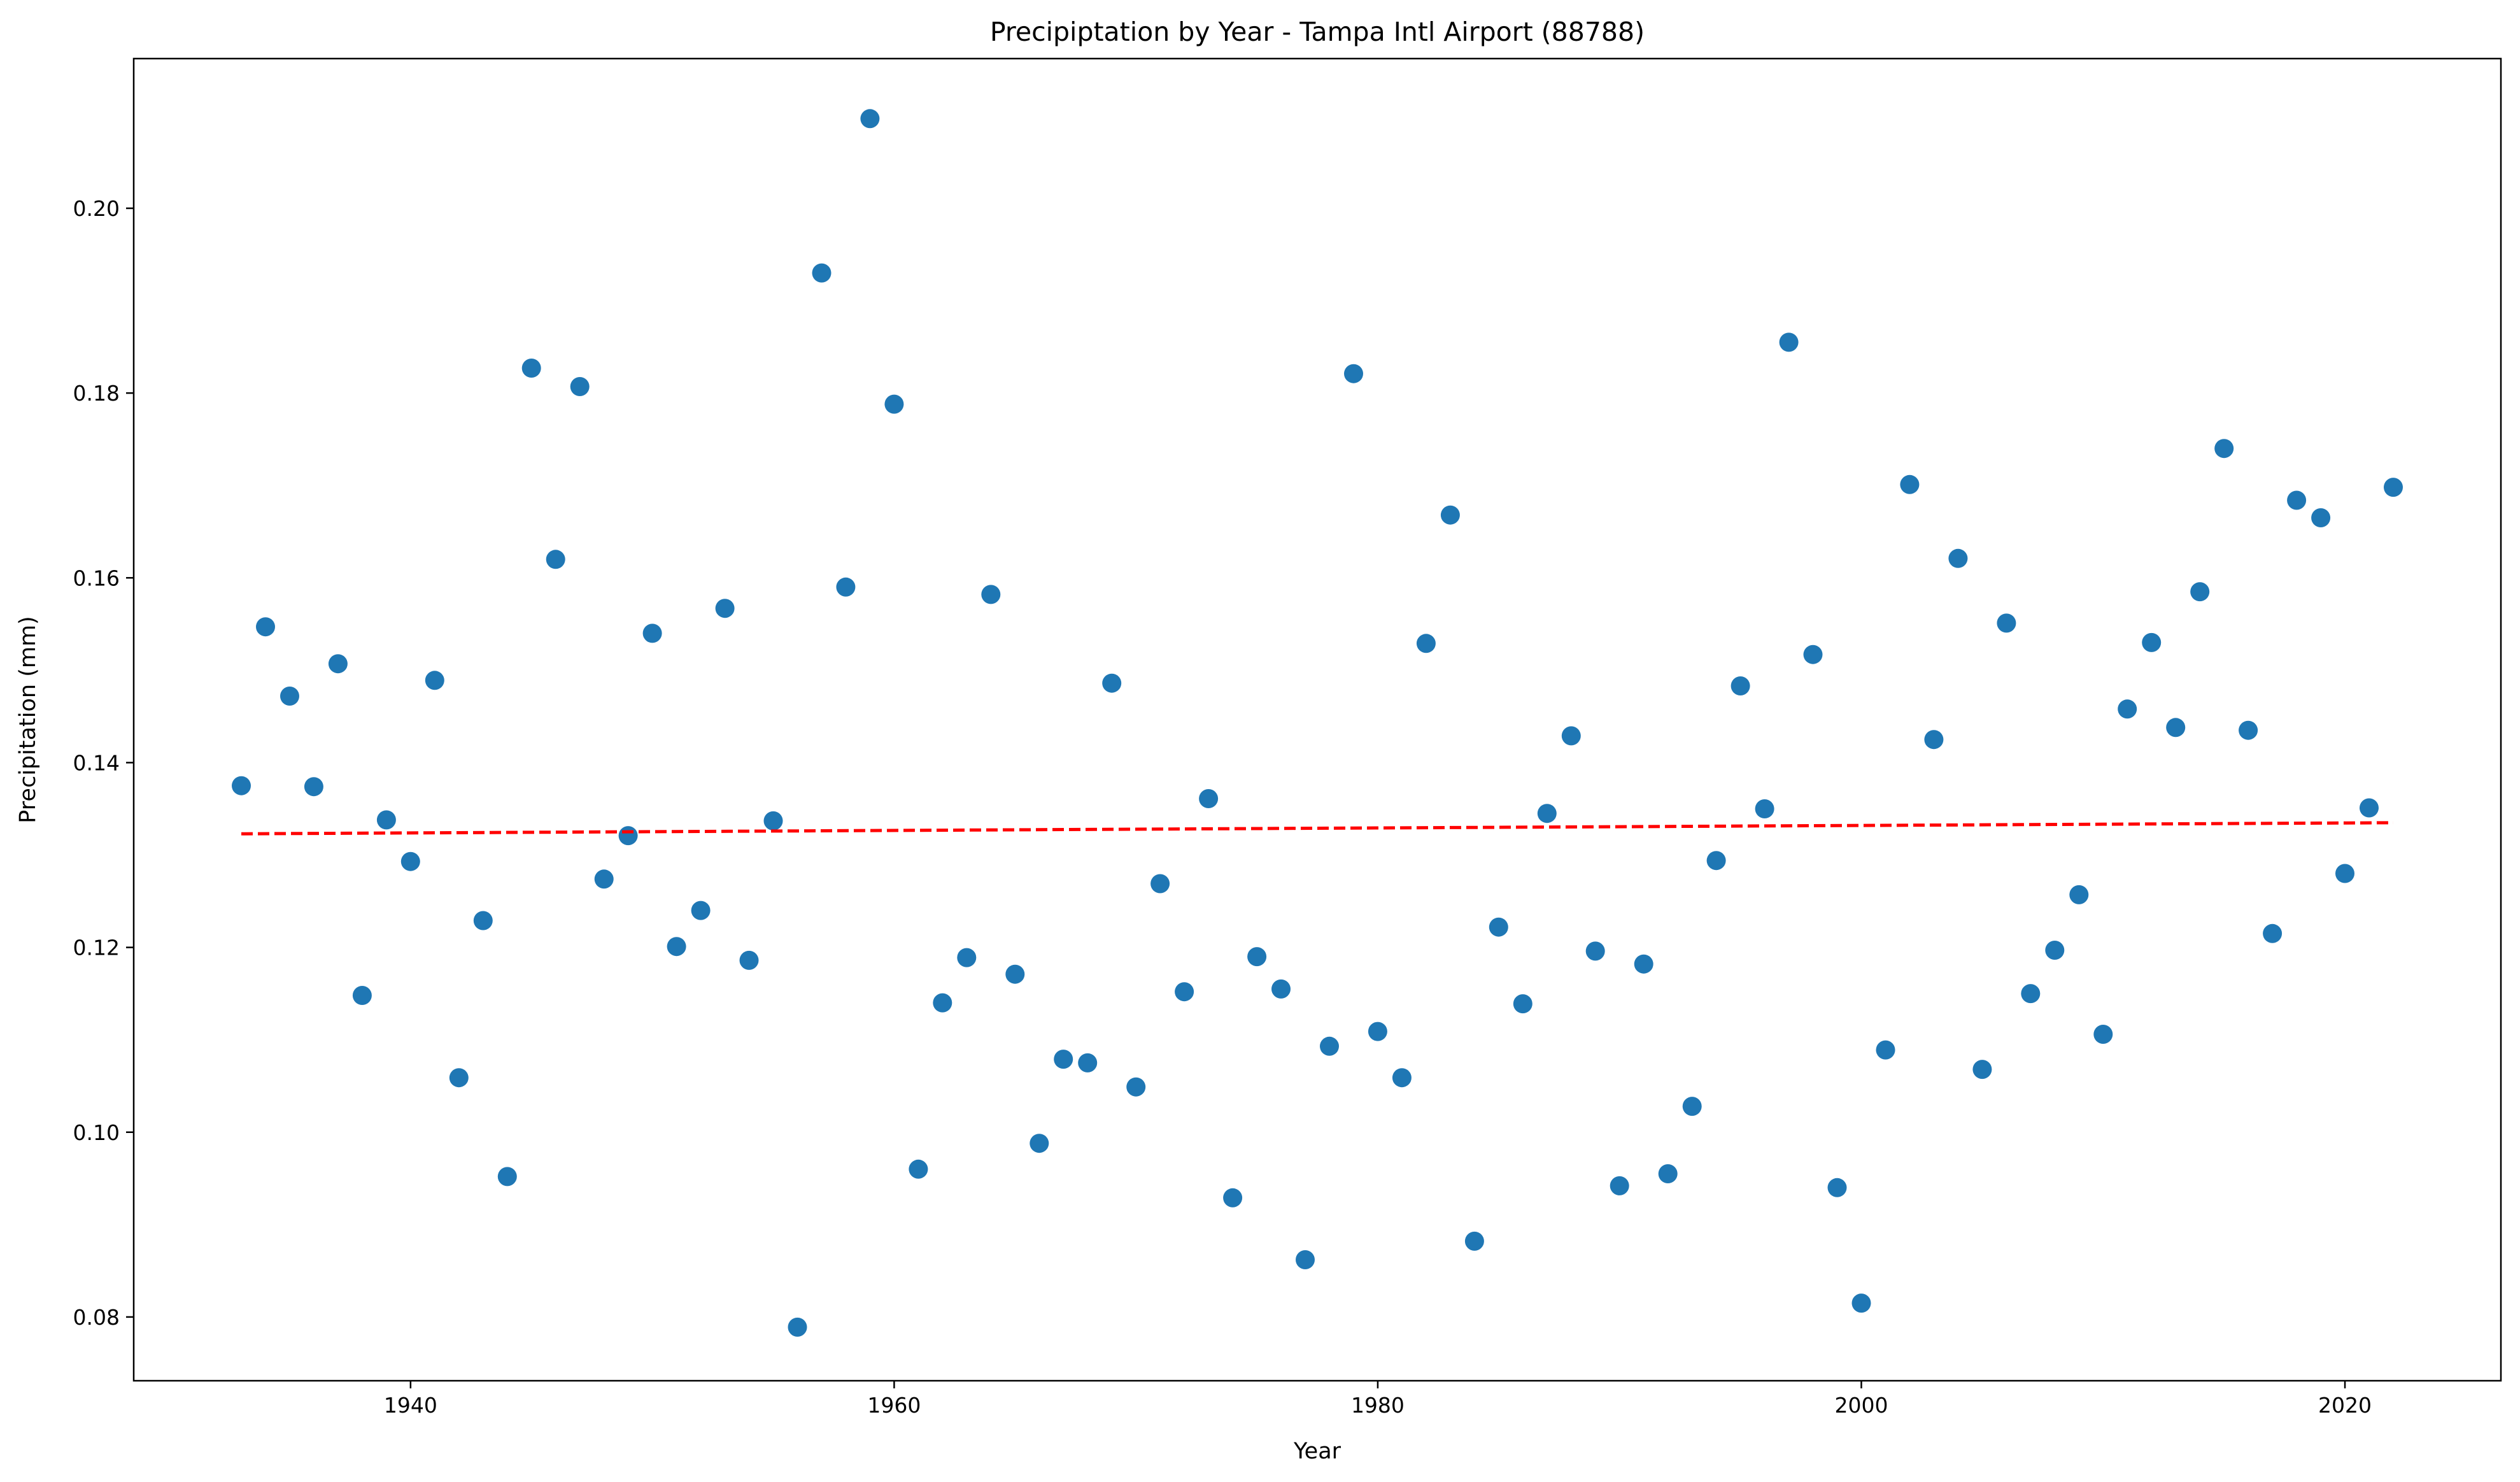 The width and height of the screenshot is (2520, 1482). I want to click on y-tick-label: 0.14, so click(96, 762).